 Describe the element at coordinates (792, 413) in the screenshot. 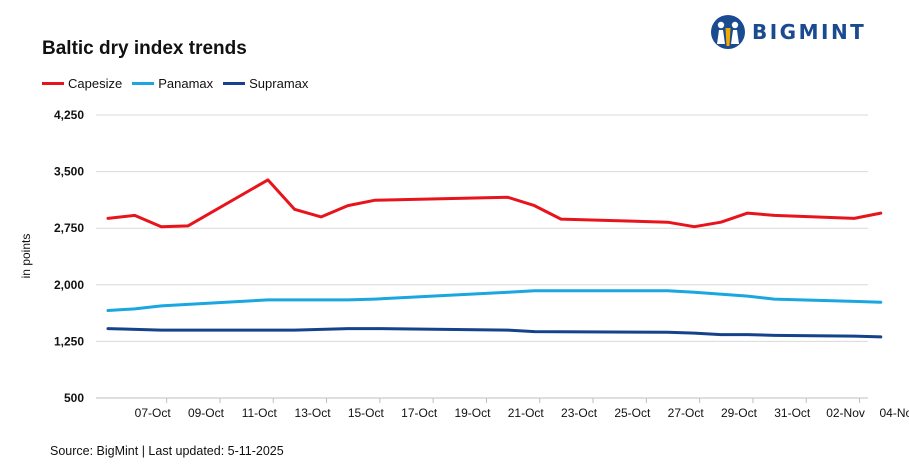

I see `x-tick-label: 31-Oct` at that location.